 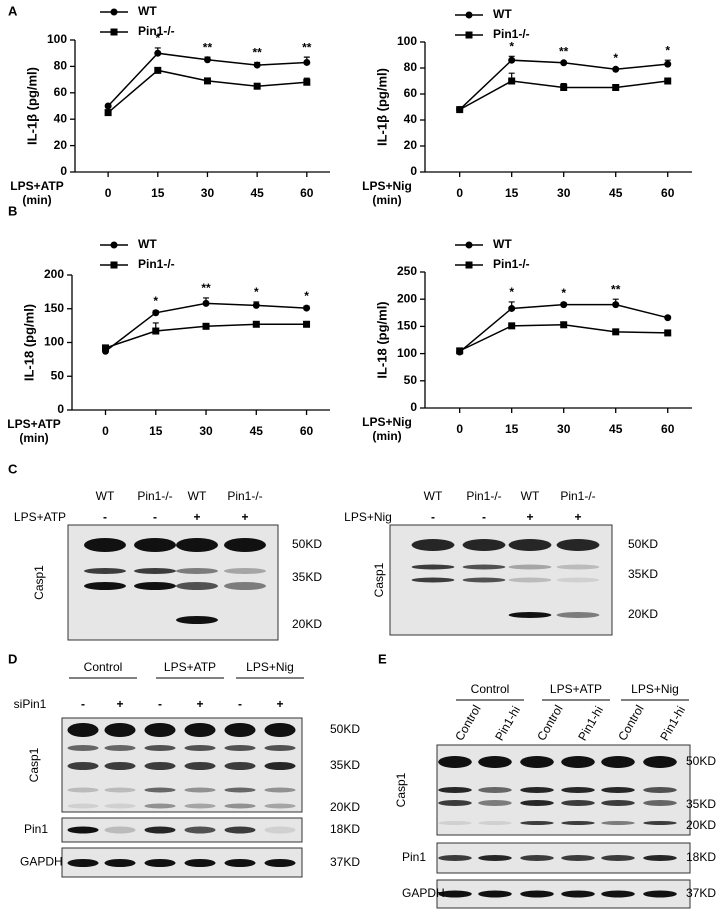 I want to click on panel-label: B, so click(x=12, y=210).